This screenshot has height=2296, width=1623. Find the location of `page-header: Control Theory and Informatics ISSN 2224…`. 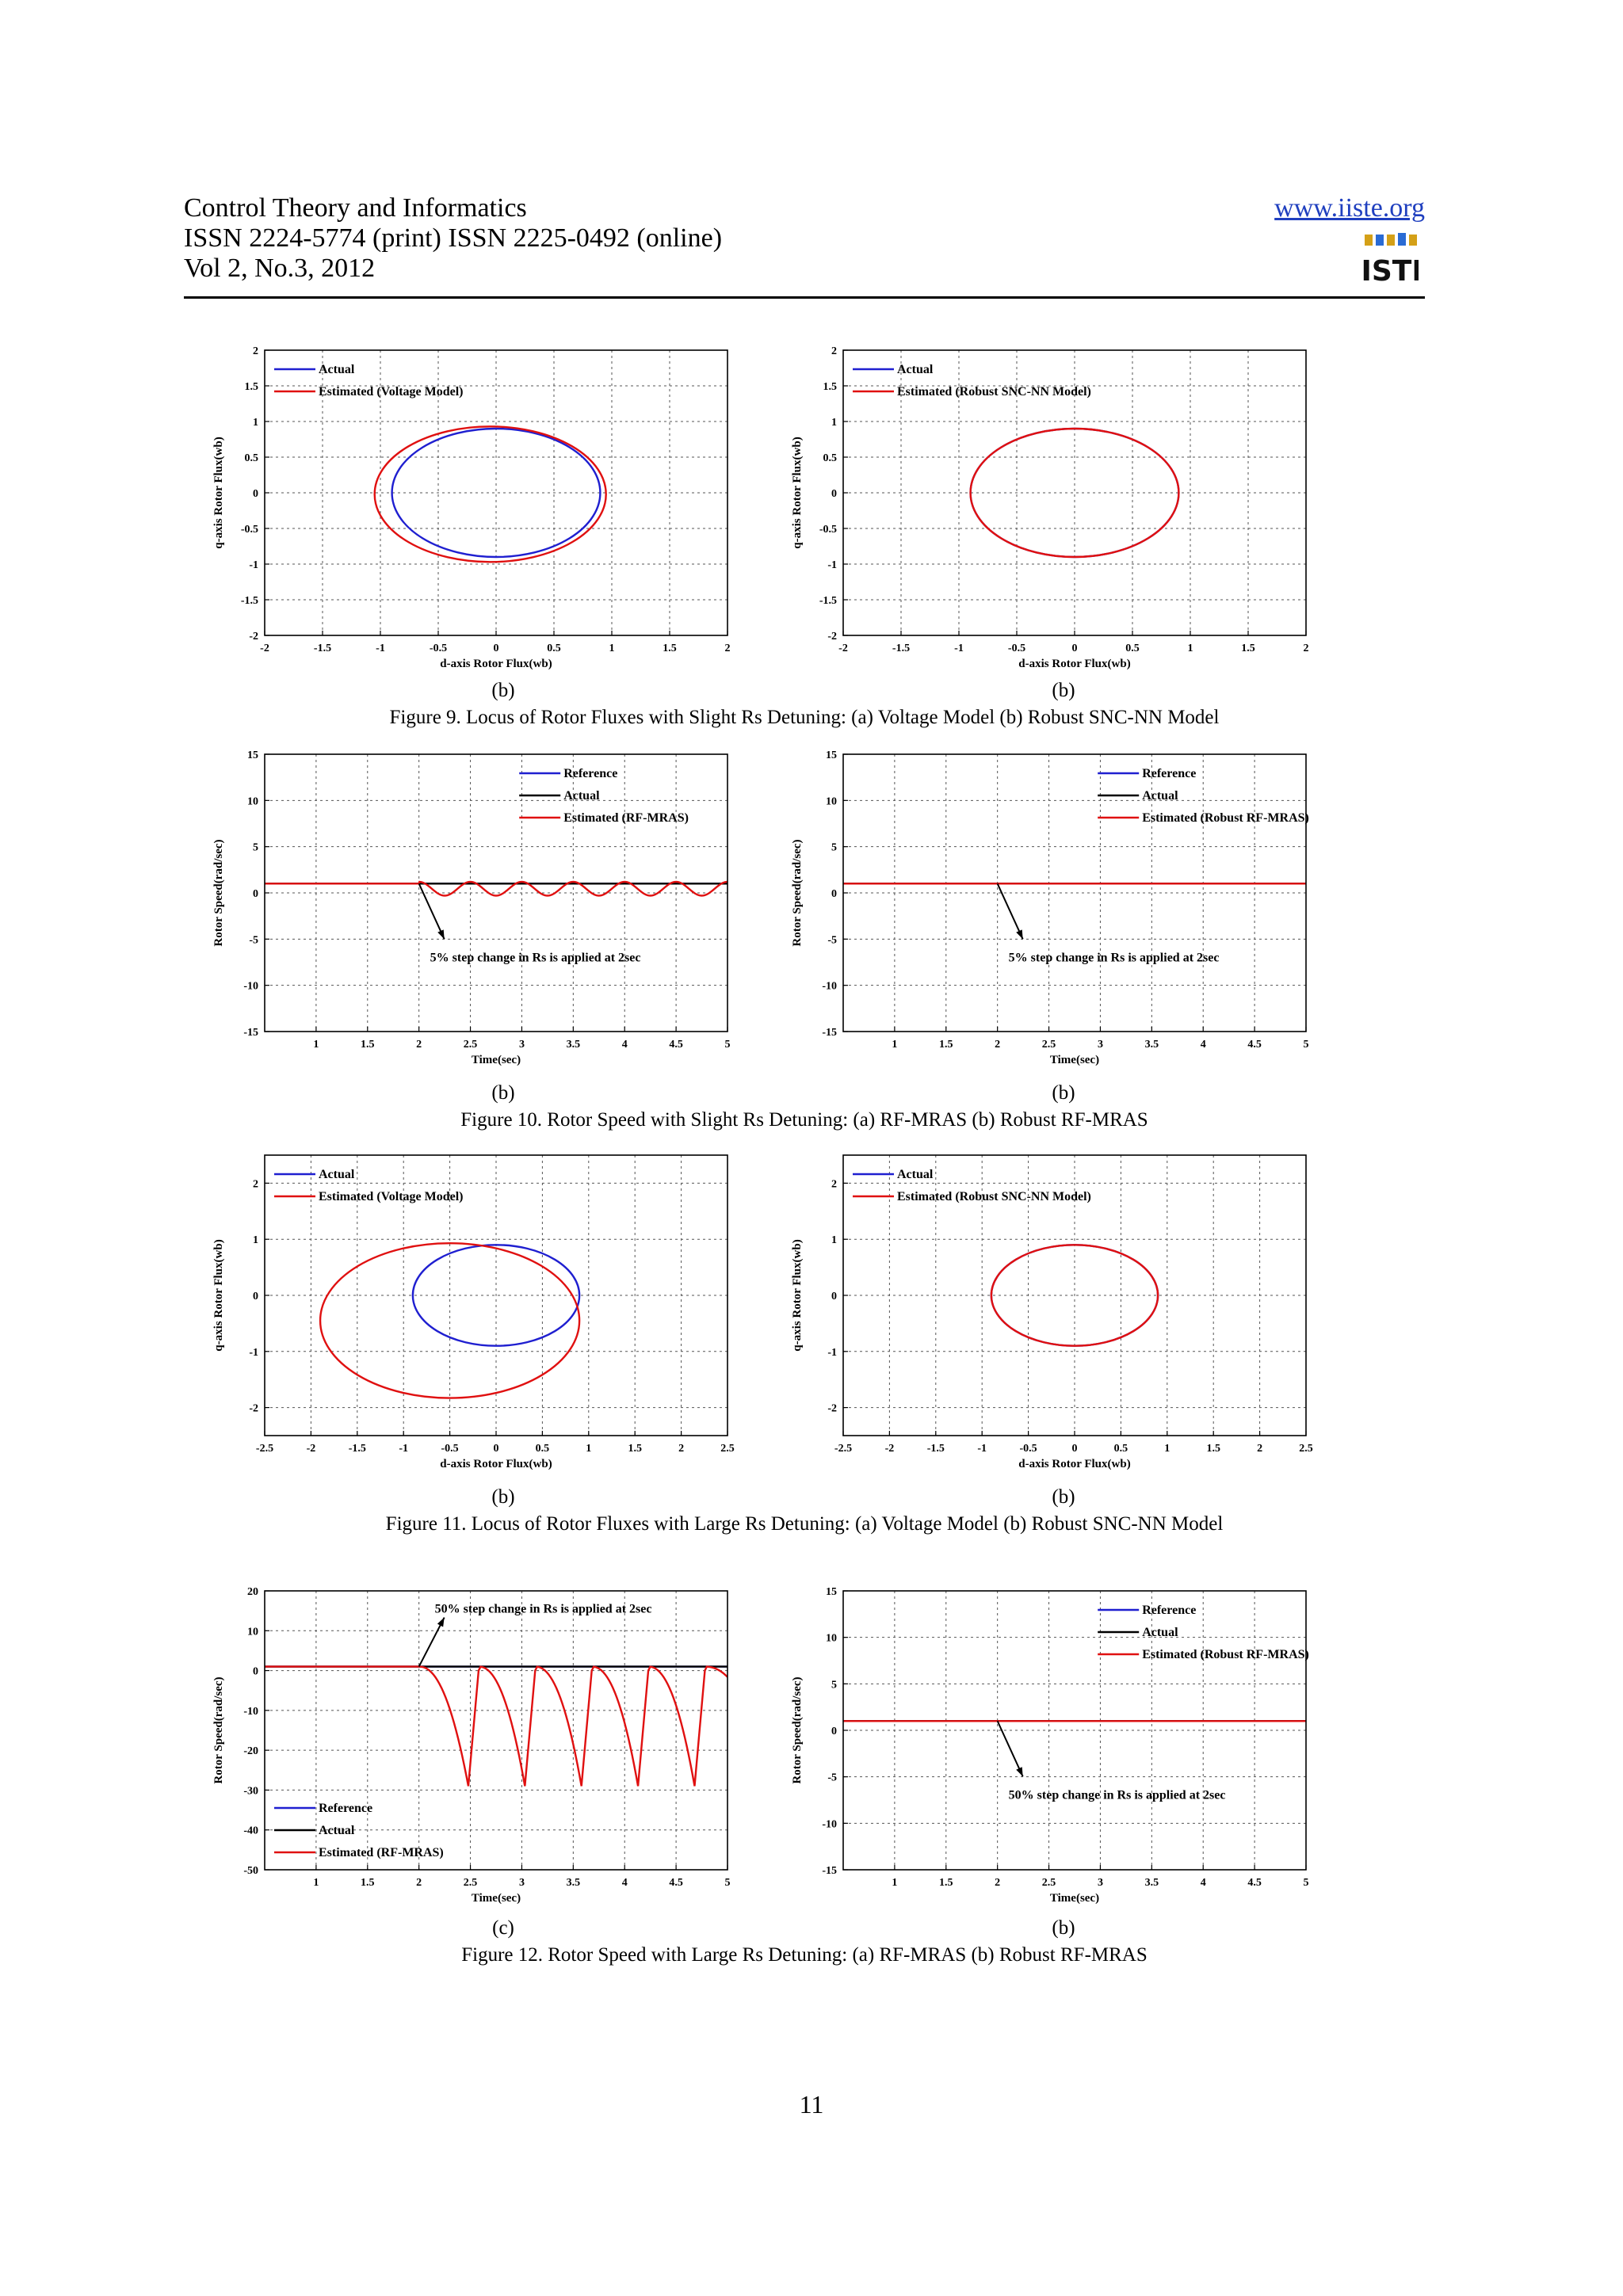

page-header: Control Theory and Informatics ISSN 2224… is located at coordinates (804, 244).